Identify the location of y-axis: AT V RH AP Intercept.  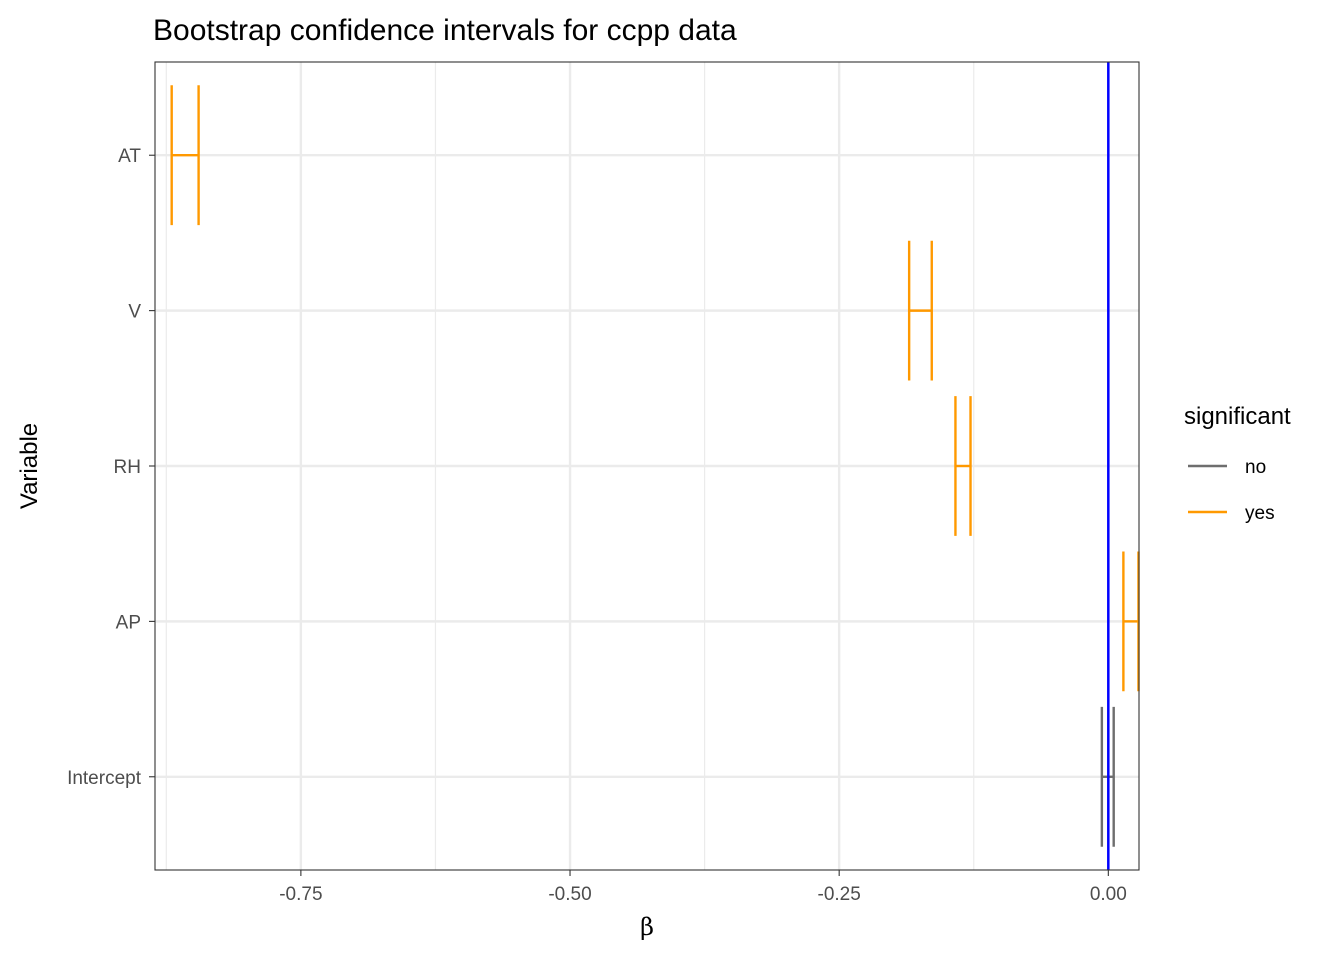
(111, 467).